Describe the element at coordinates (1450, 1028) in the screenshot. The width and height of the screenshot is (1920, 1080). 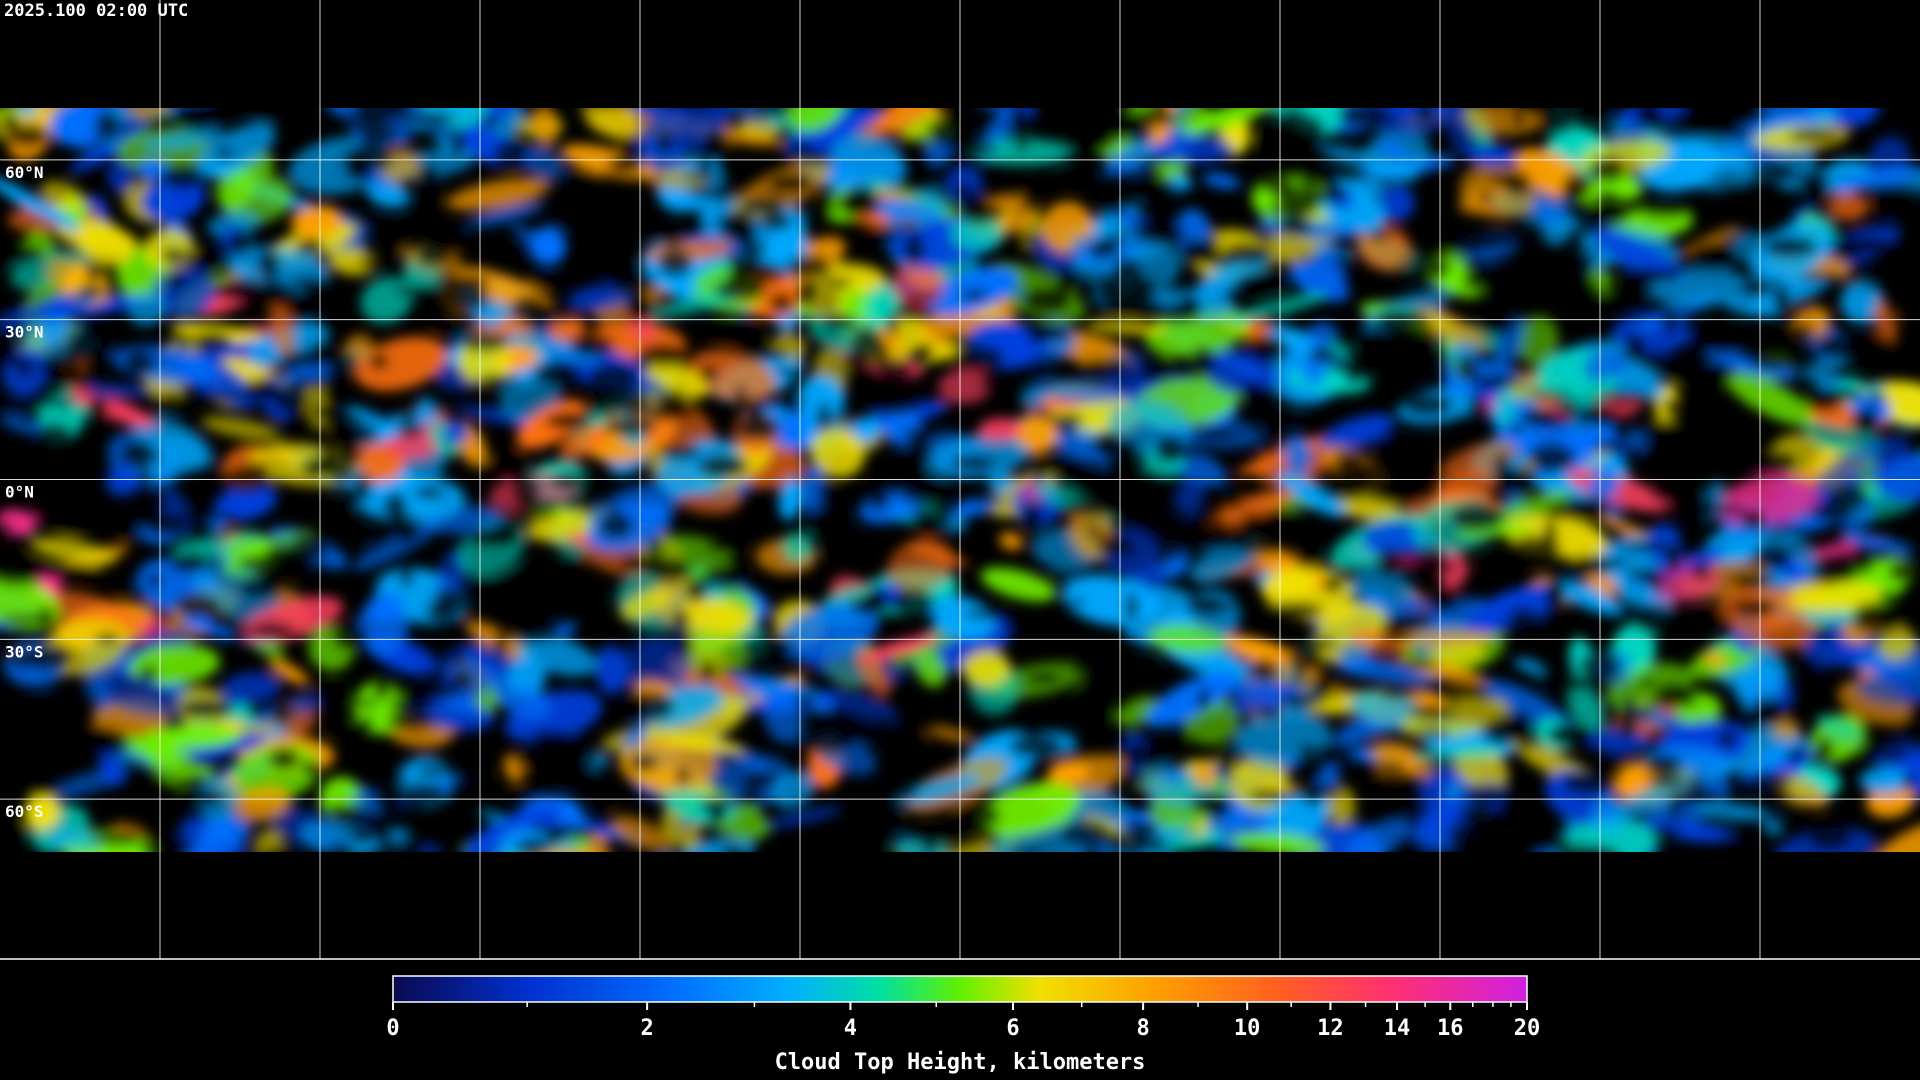
I see `colorbar-tick-label: 16` at that location.